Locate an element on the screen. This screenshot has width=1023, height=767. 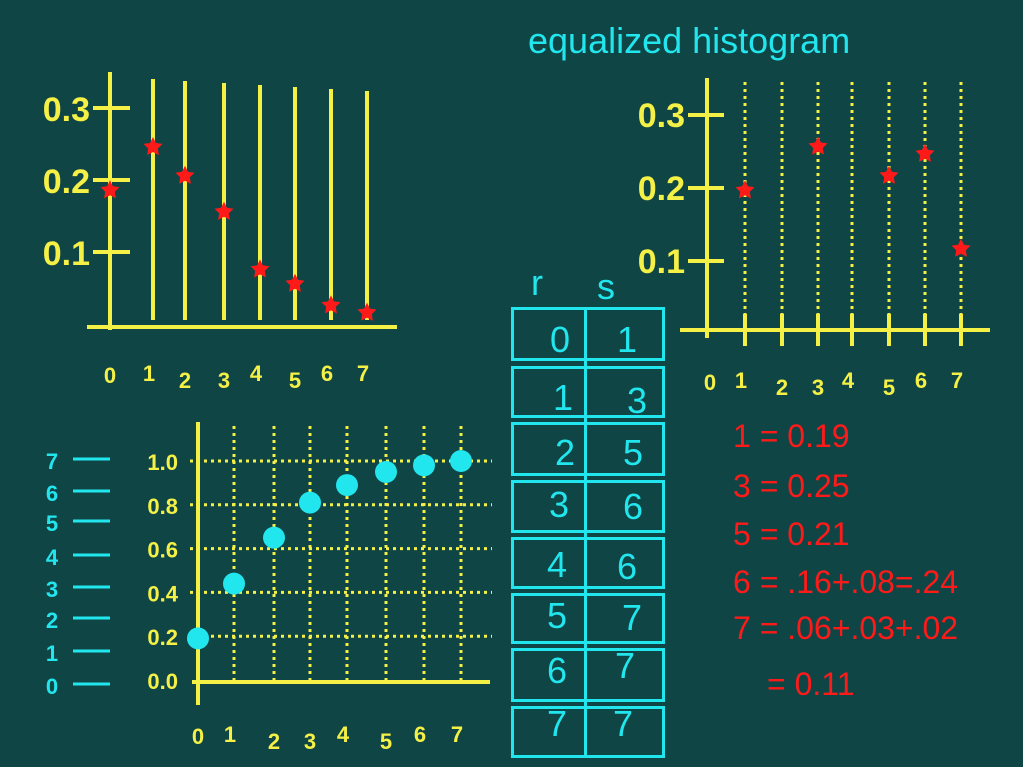
table-cell-r: 4 is located at coordinates (557, 564).